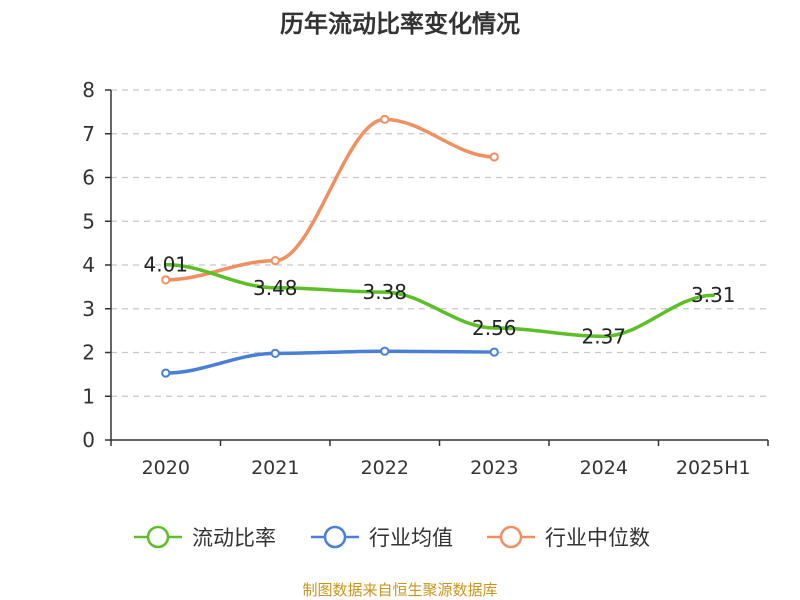 The image size is (800, 600). I want to click on legend-item-1: 行业均值, so click(382, 537).